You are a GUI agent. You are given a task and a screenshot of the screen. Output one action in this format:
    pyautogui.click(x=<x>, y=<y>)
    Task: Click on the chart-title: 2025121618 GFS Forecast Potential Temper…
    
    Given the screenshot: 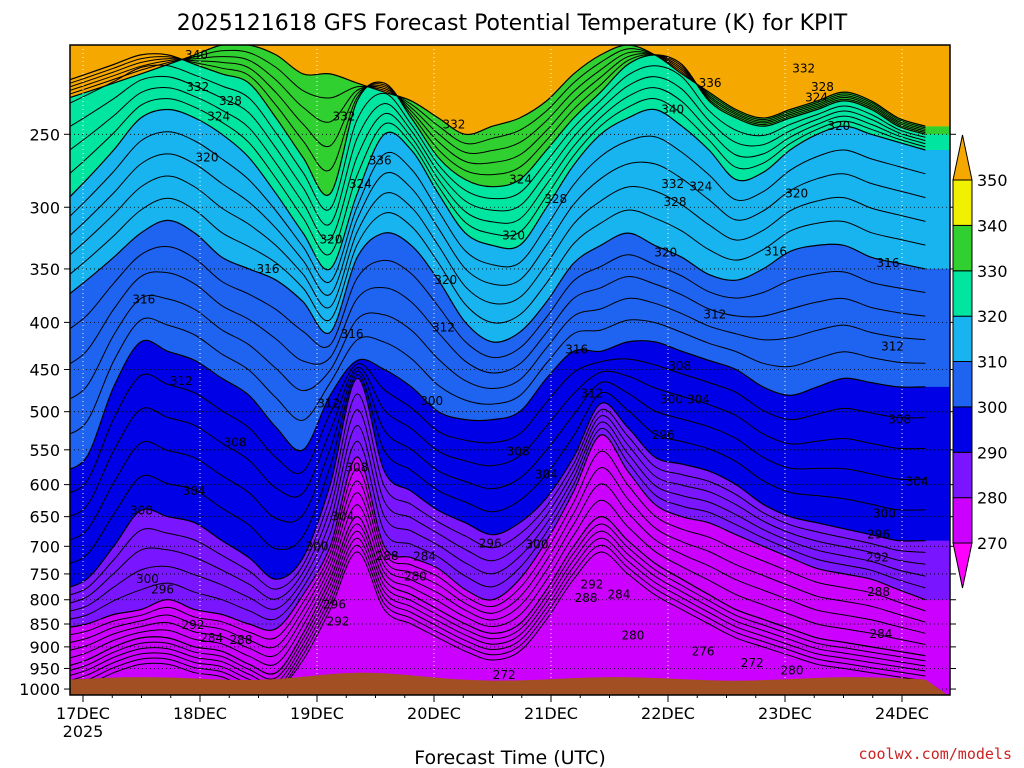 What is the action you would take?
    pyautogui.click(x=512, y=23)
    